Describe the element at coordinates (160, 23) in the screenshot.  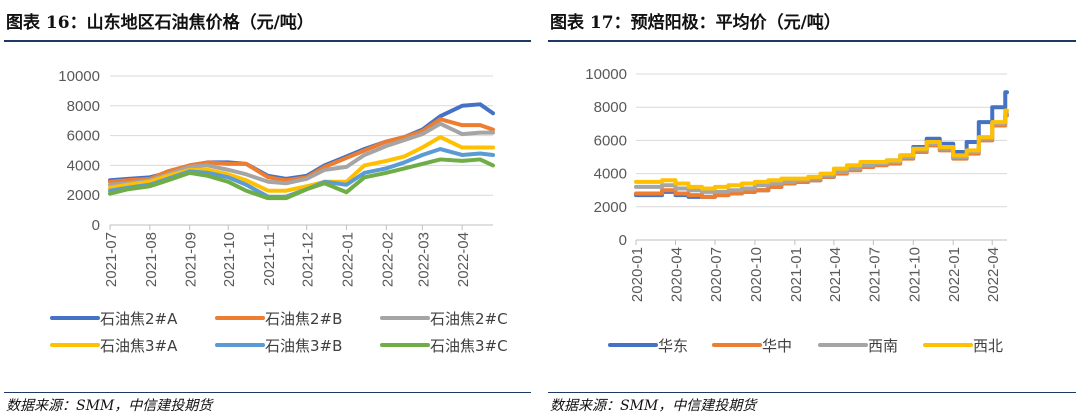
I see `left-chart-title: 图表 16：山东地区石油焦价格（元/吨）` at that location.